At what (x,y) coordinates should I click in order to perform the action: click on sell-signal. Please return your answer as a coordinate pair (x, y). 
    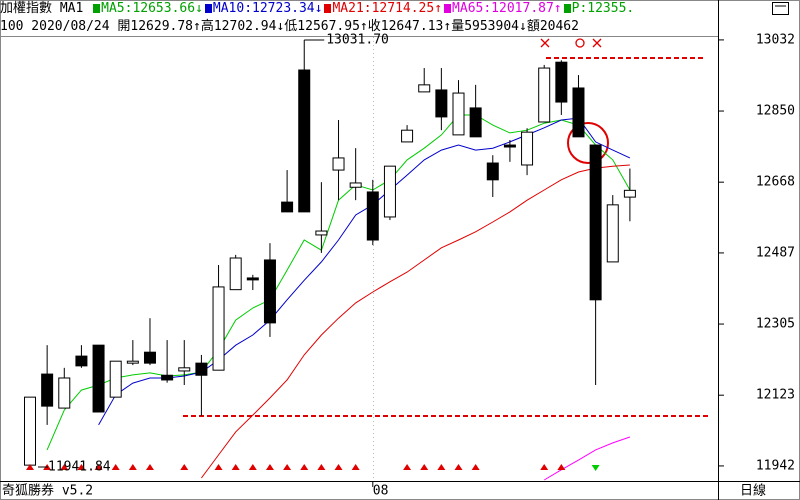
    Looking at the image, I should click on (595, 468).